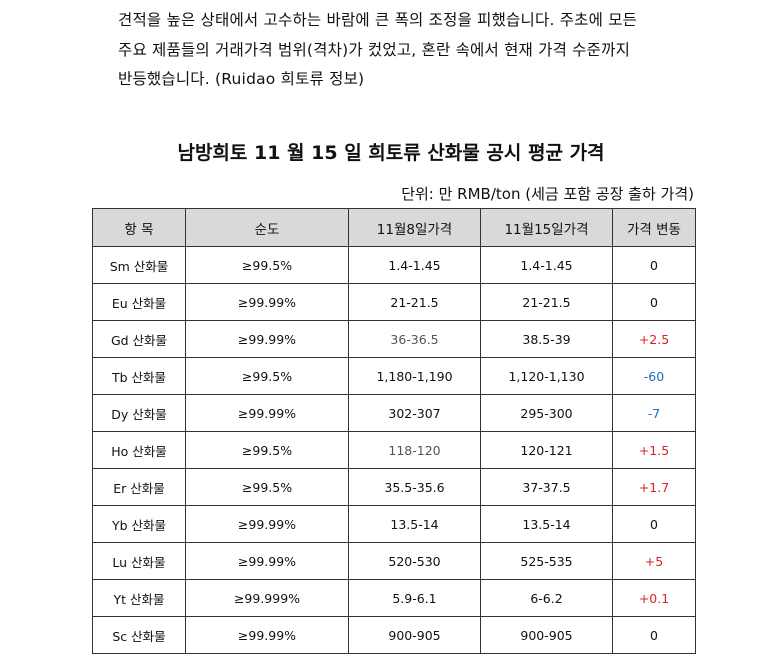  I want to click on cell-item: Yt 산화물, so click(139, 598).